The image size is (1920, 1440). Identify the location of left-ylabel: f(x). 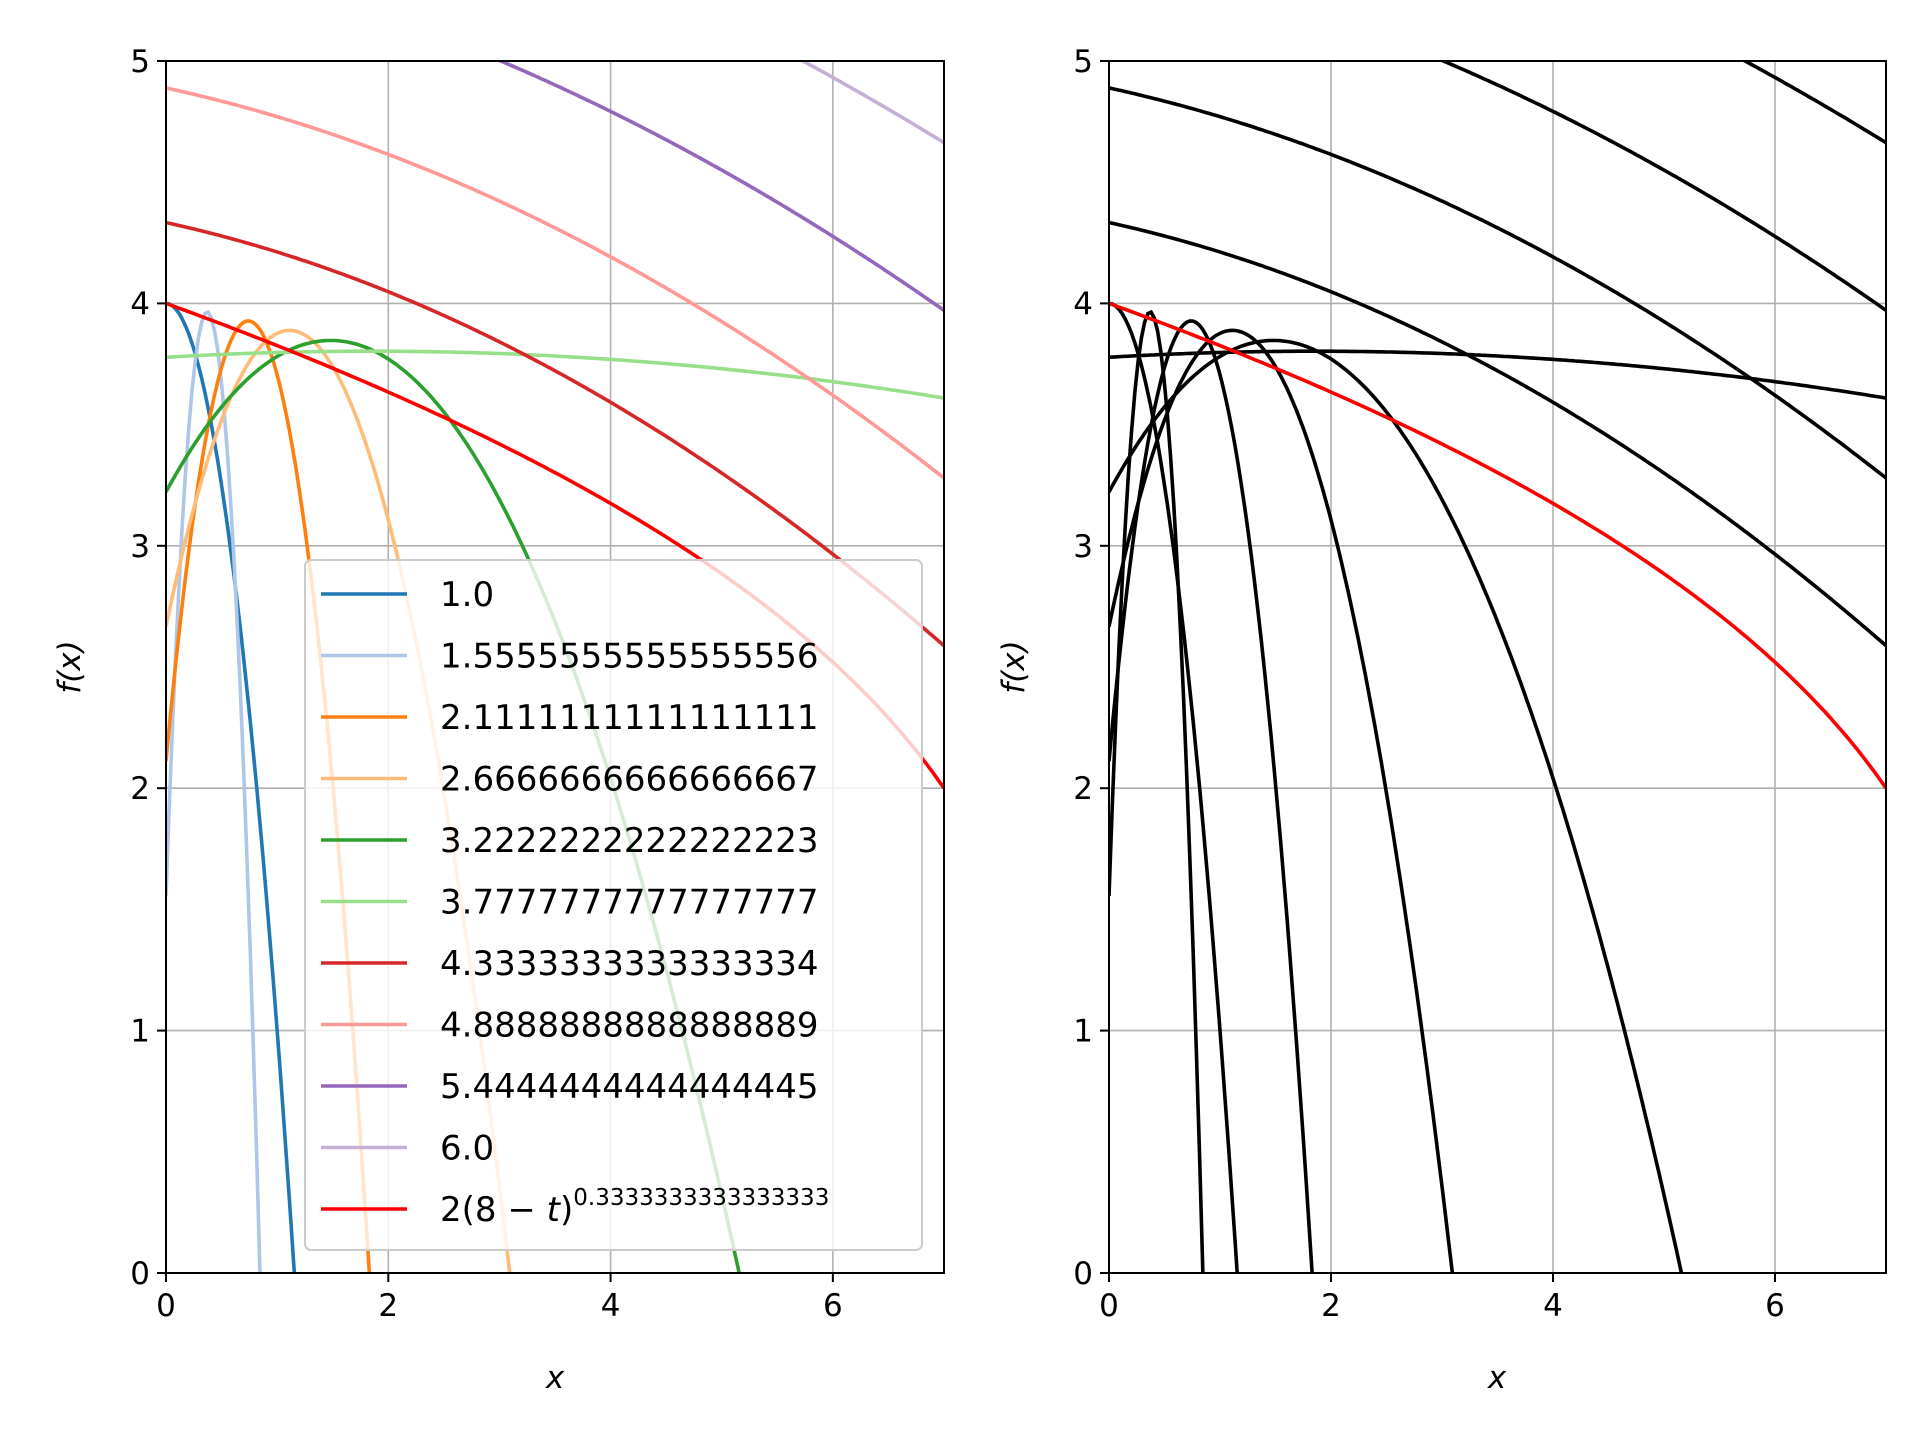
(70, 666).